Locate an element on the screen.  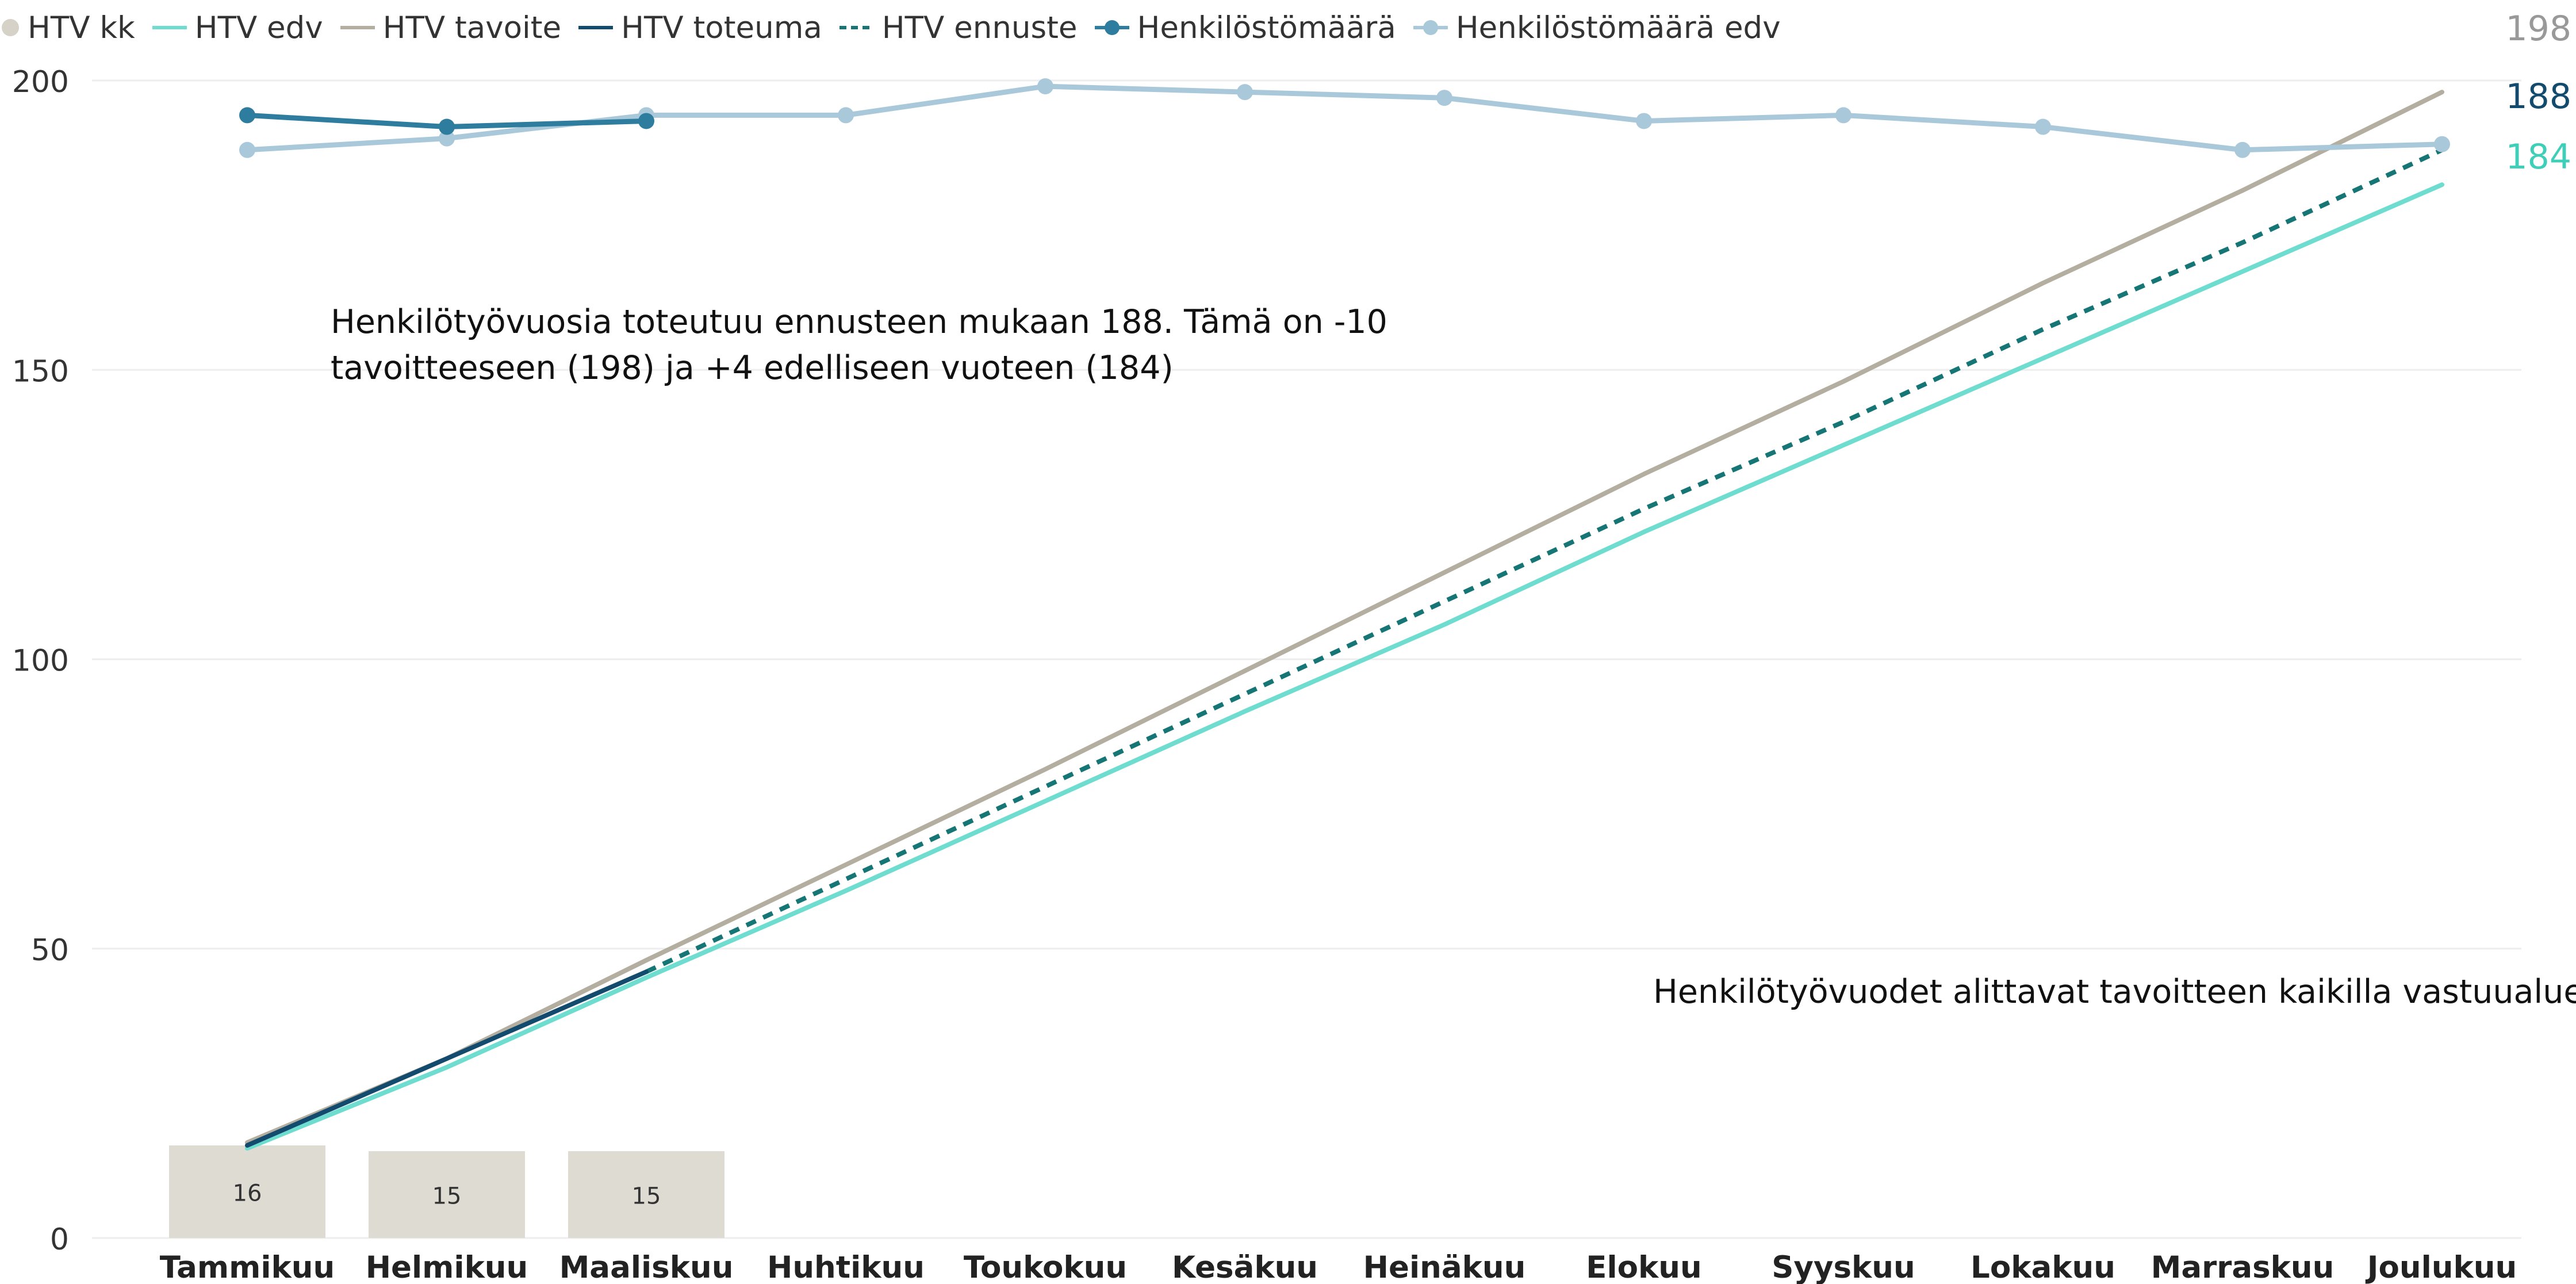
legend-label: Henkilöstömäärä is located at coordinates (1266, 28).